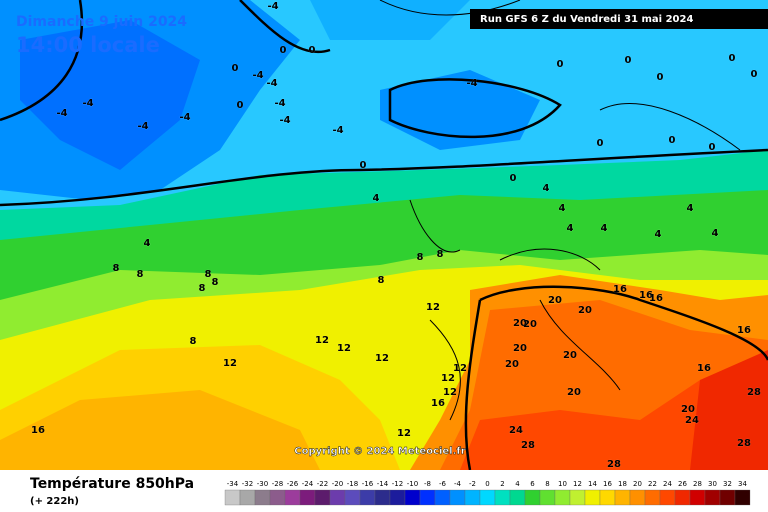  I want to click on legend-label: 18, so click(622, 484).